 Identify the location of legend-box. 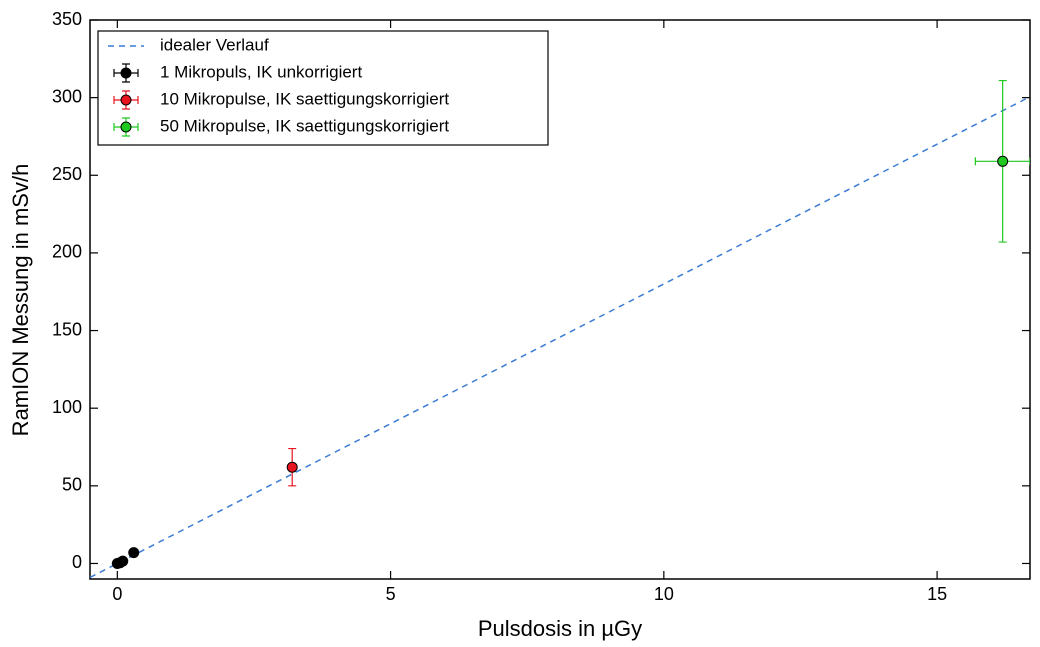
(323, 88).